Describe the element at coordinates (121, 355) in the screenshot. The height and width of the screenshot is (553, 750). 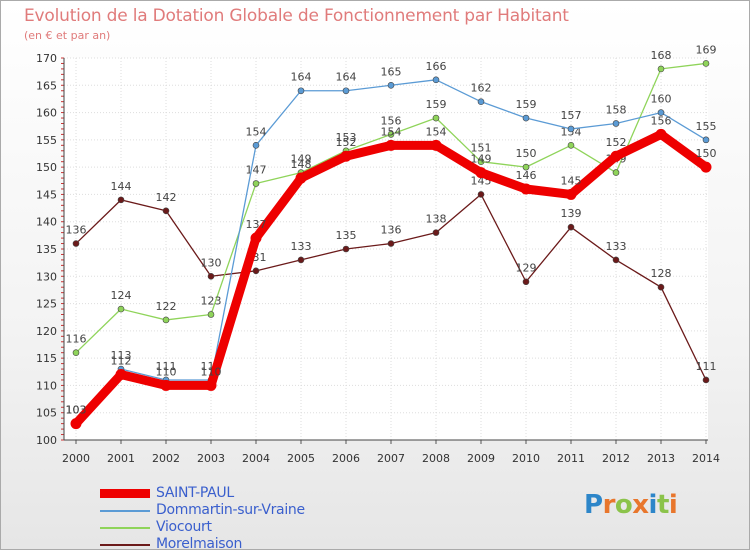
I see `data-label-dommartin-sur-vraine: 113` at that location.